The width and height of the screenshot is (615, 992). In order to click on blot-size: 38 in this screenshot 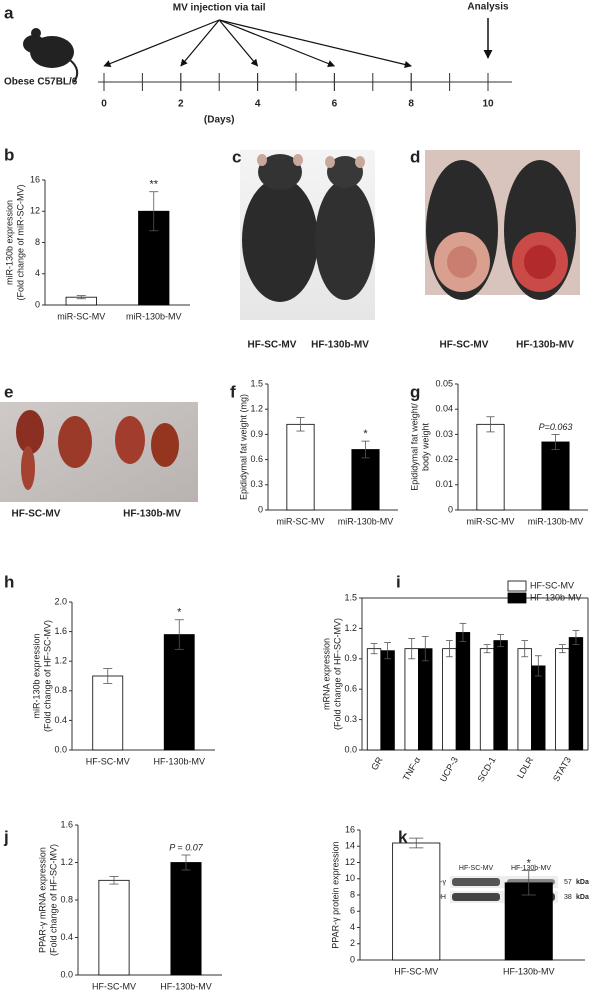, I will do `click(568, 897)`.